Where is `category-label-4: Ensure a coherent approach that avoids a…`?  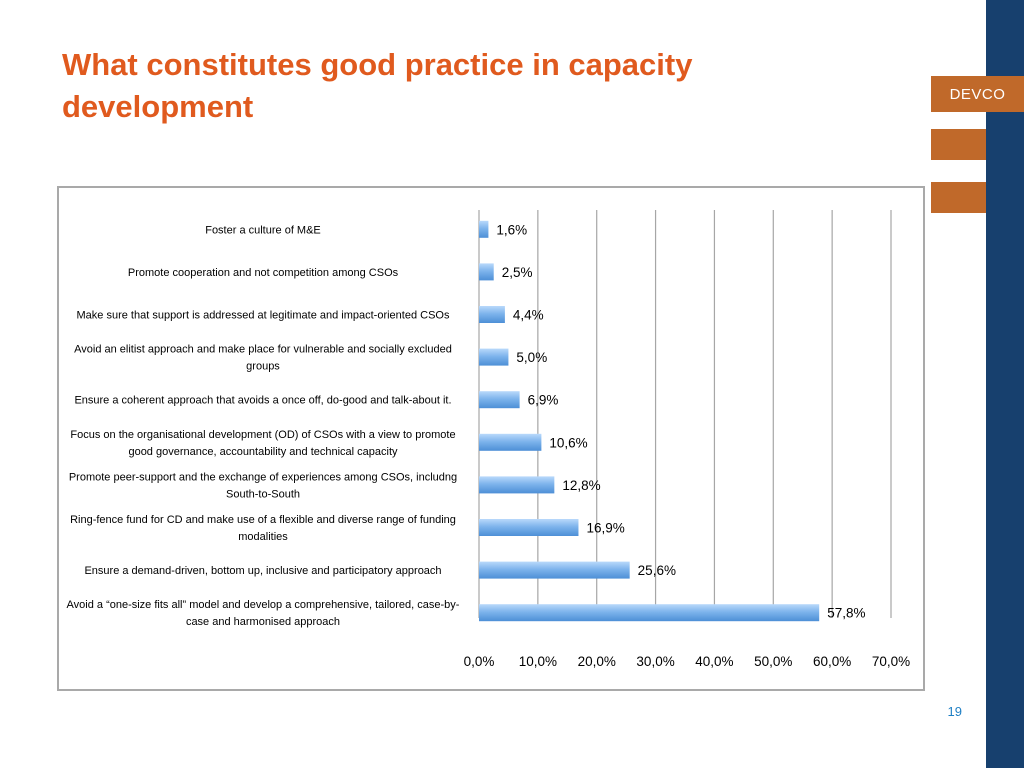
category-label-4: Ensure a coherent approach that avoids a… is located at coordinates (262, 401).